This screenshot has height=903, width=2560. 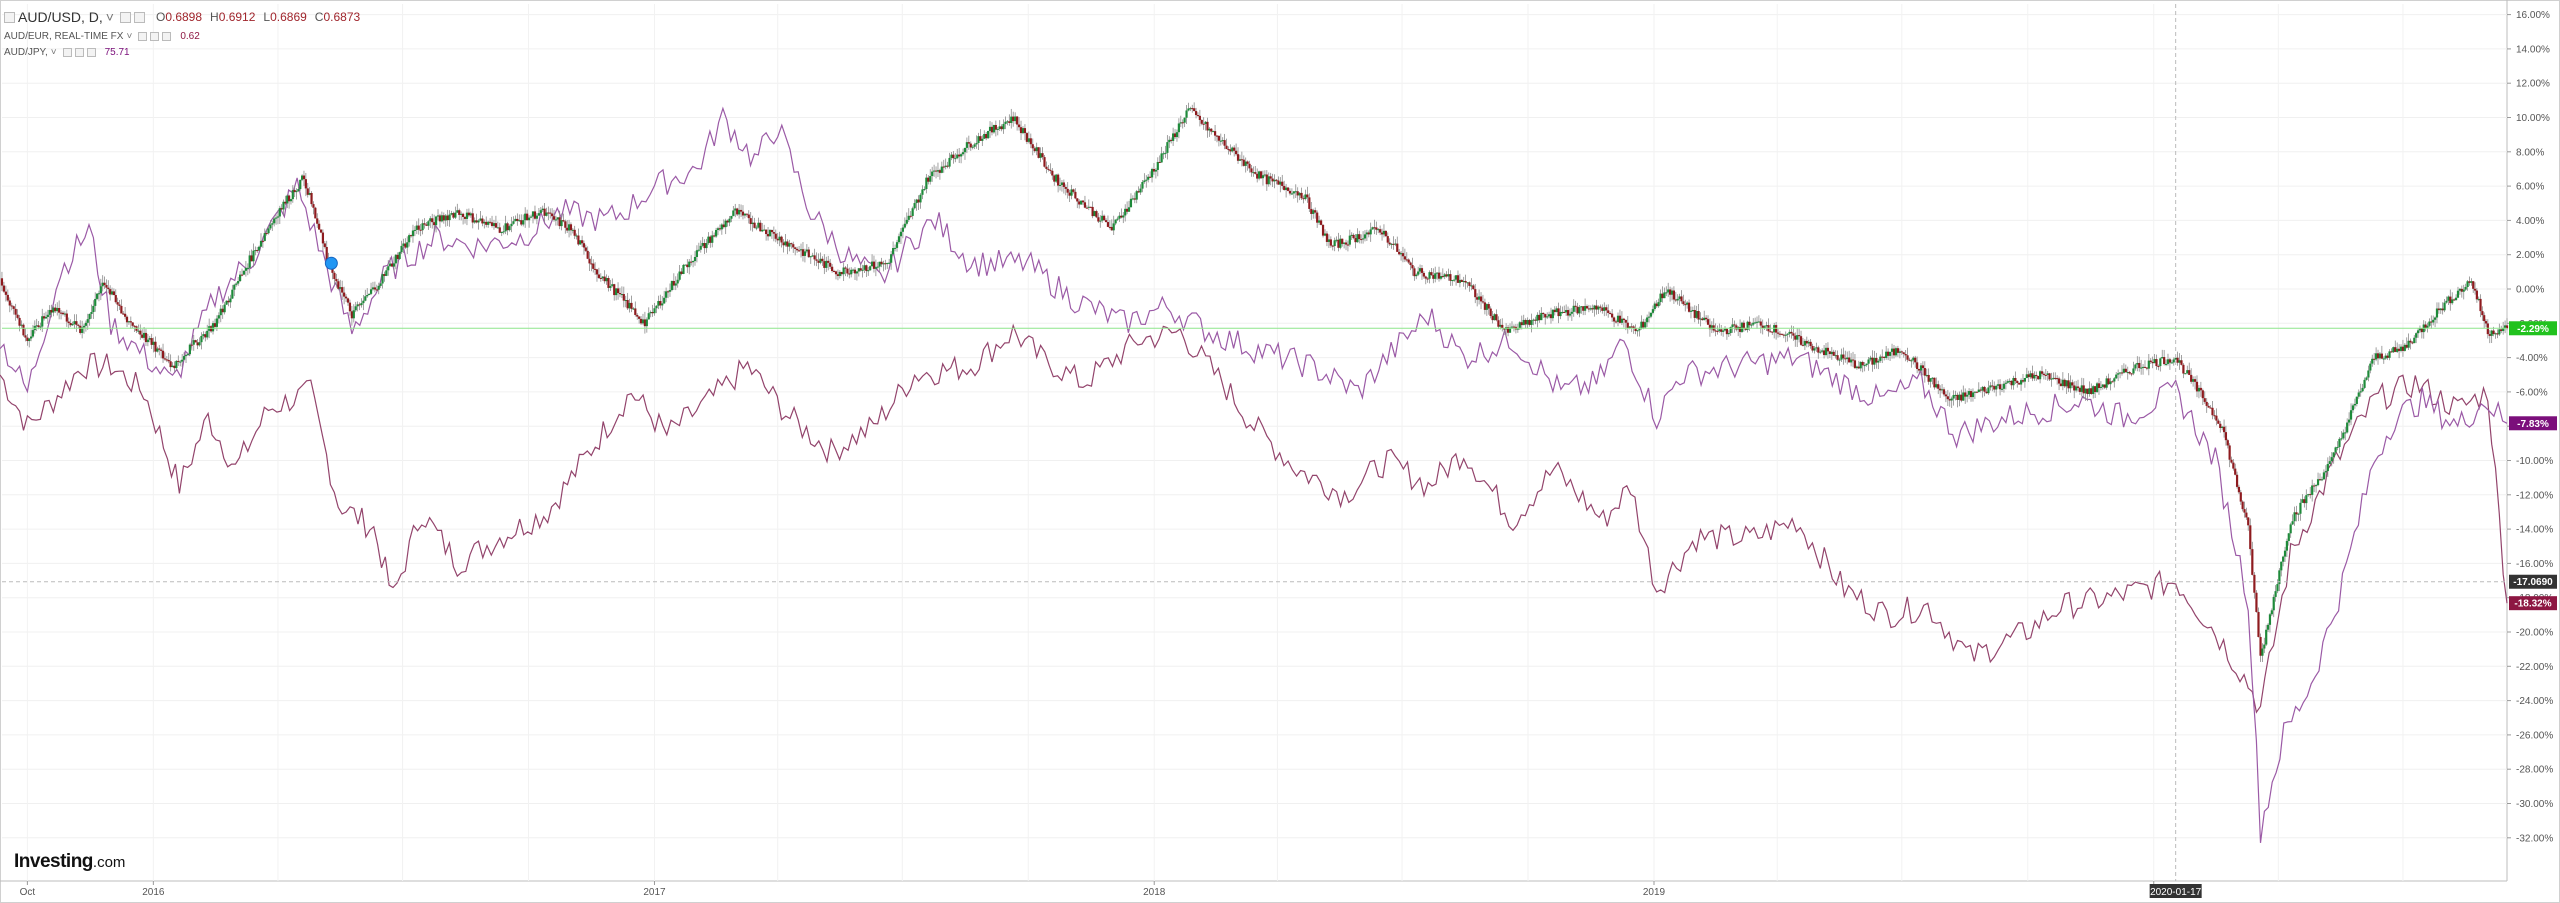 I want to click on y-tick-label: -32.00%, so click(x=2534, y=838).